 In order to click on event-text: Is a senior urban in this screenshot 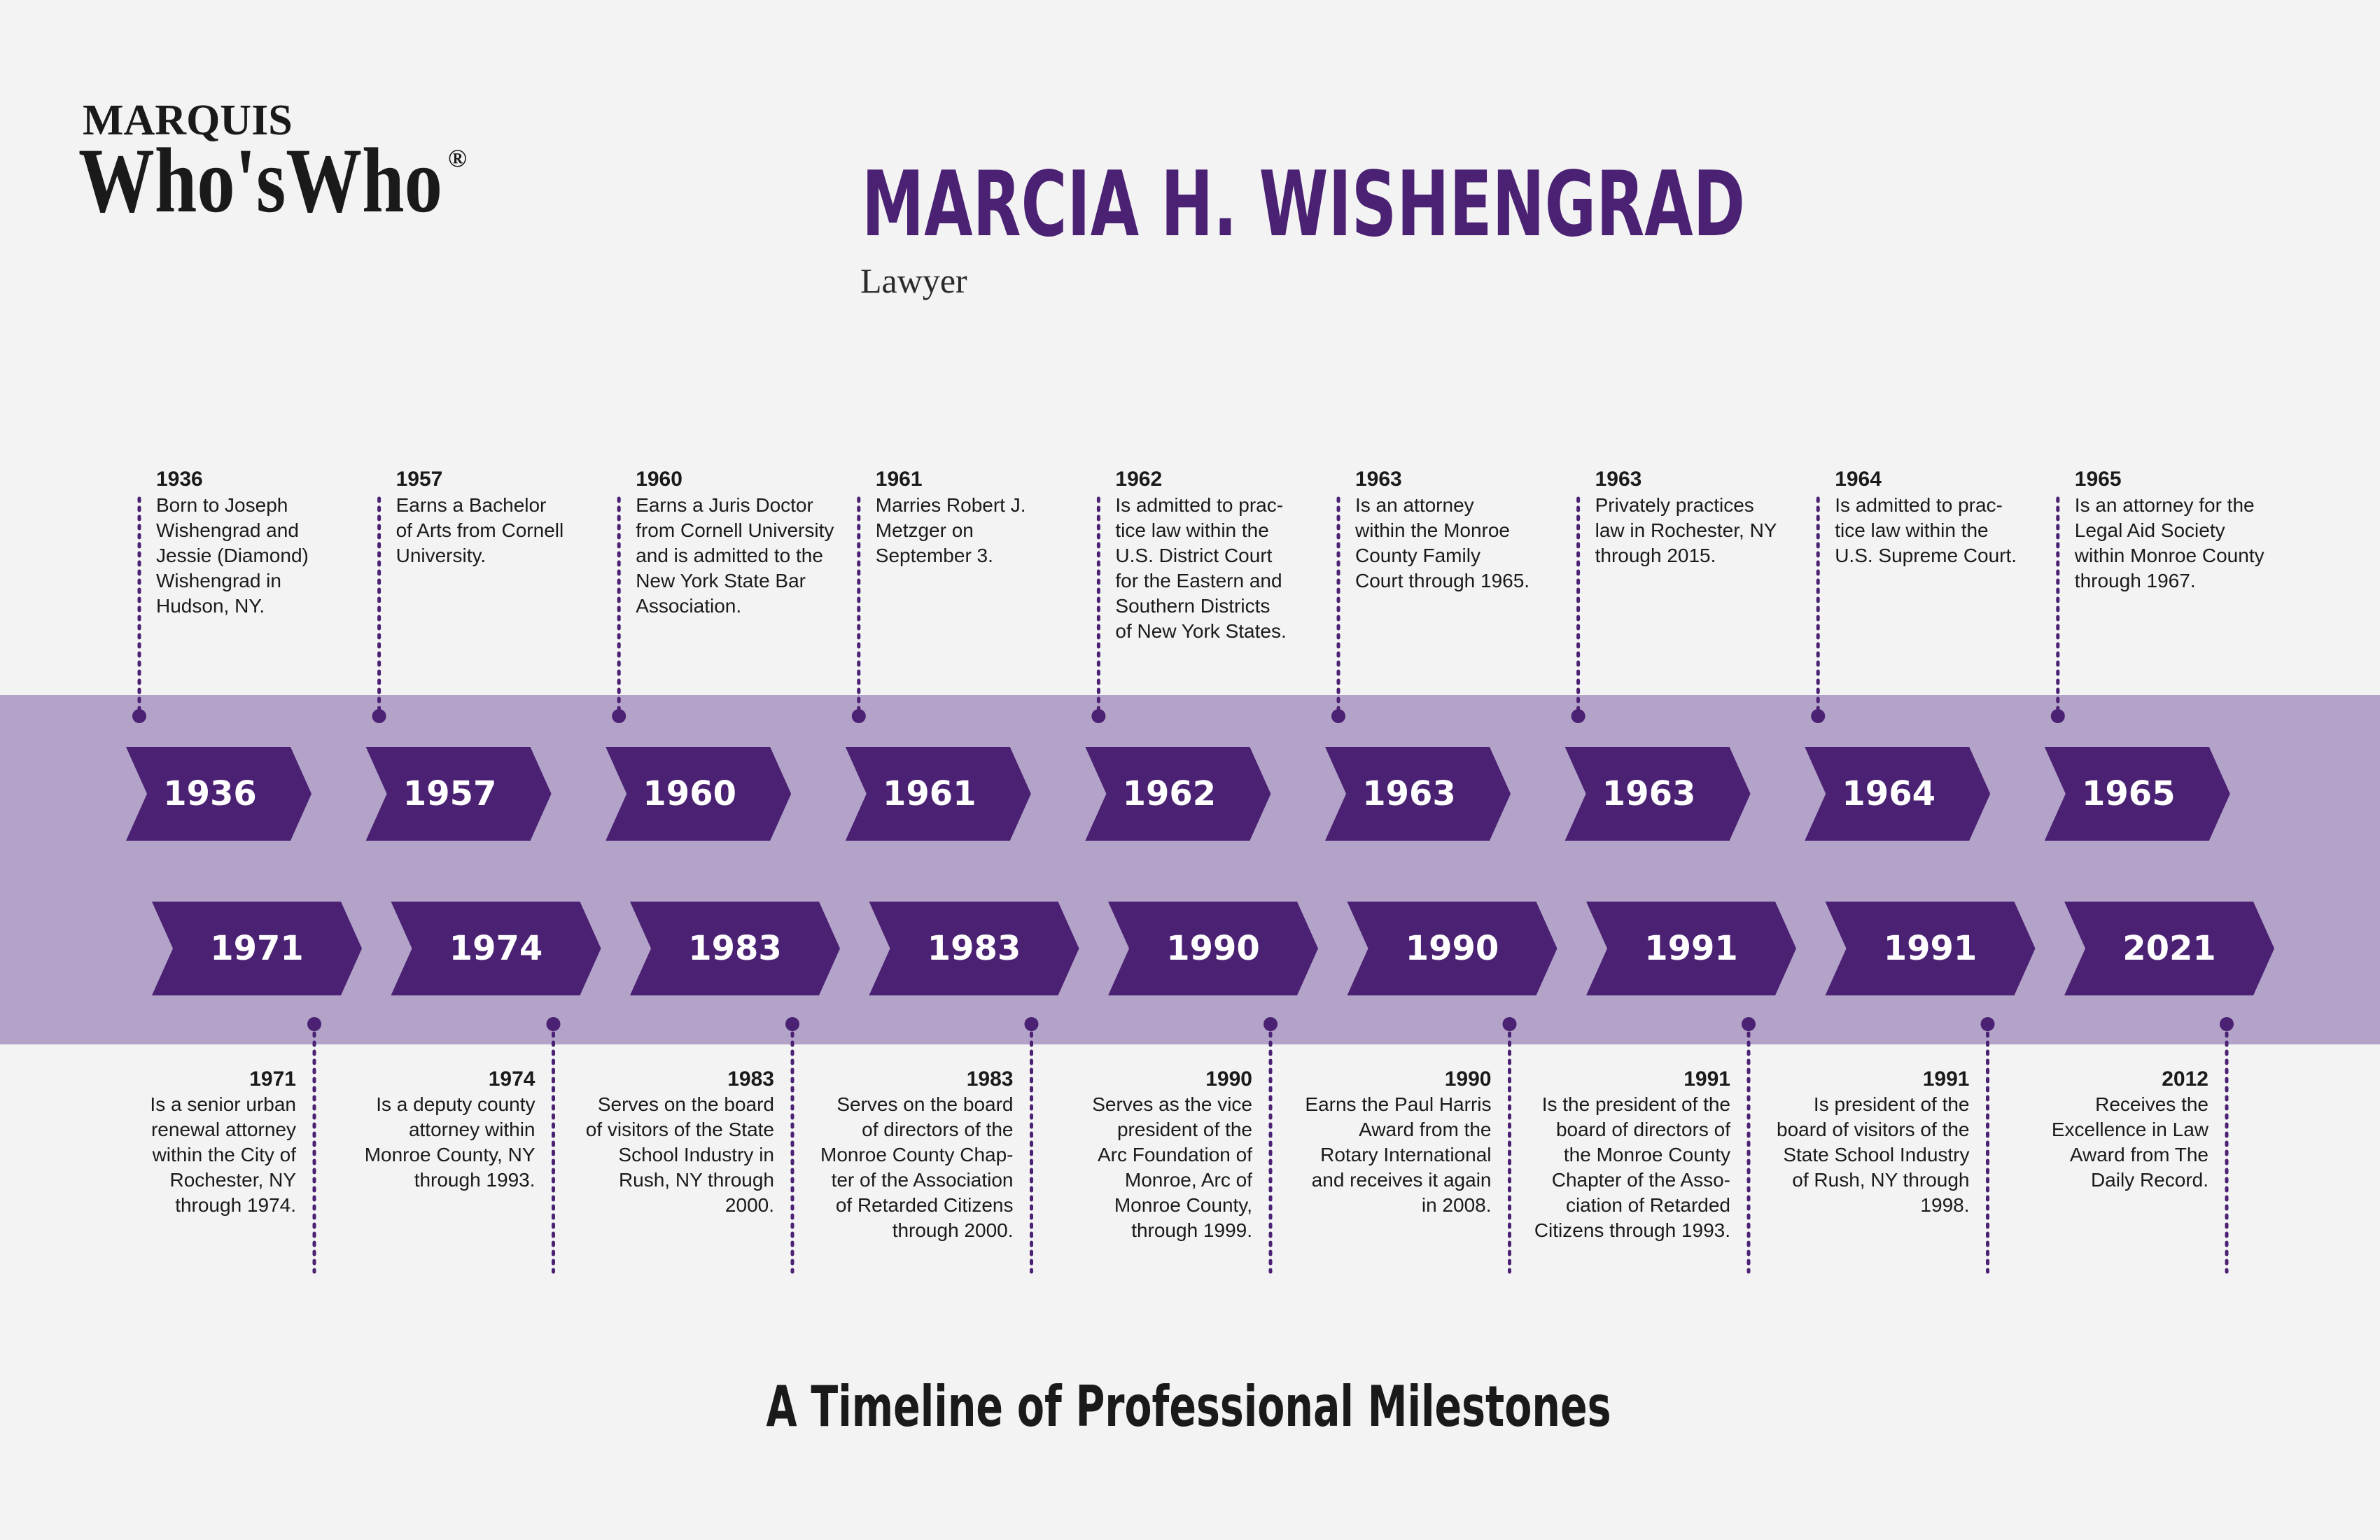, I will do `click(223, 1104)`.